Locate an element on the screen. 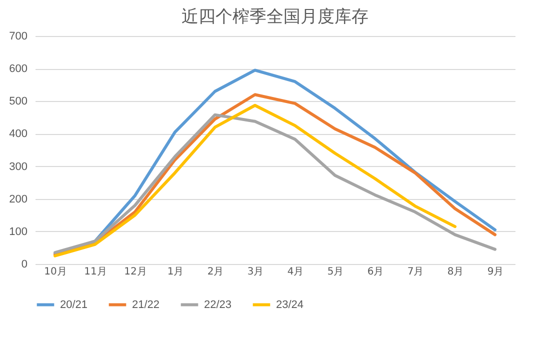 The width and height of the screenshot is (540, 345). x-tick-label: 6月 is located at coordinates (375, 272).